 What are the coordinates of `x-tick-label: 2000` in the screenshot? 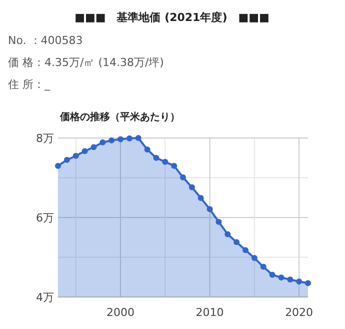 It's located at (120, 312).